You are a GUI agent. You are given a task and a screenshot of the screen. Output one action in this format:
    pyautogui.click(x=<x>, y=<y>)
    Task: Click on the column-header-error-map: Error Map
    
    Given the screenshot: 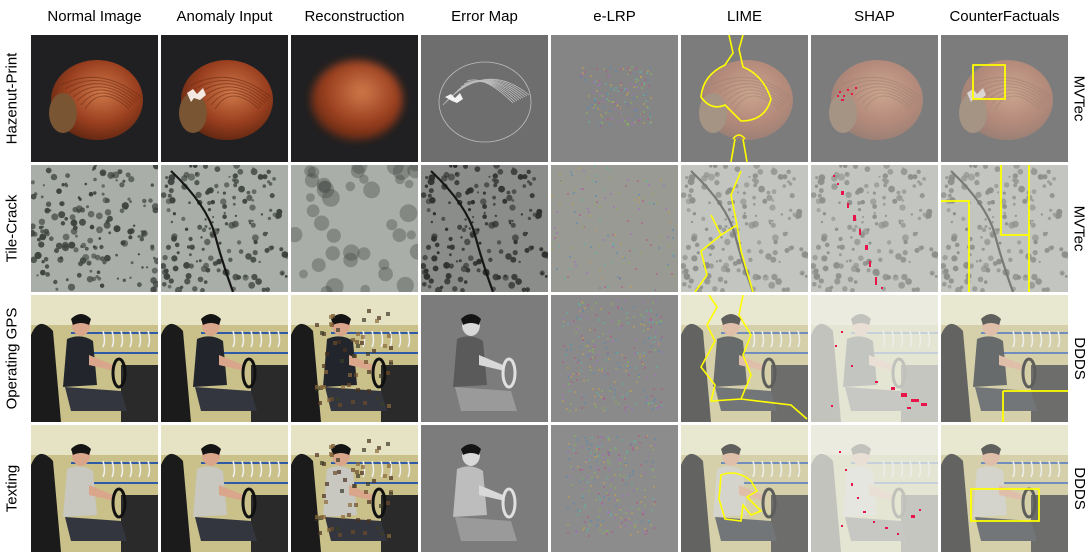 What is the action you would take?
    pyautogui.click(x=484, y=16)
    